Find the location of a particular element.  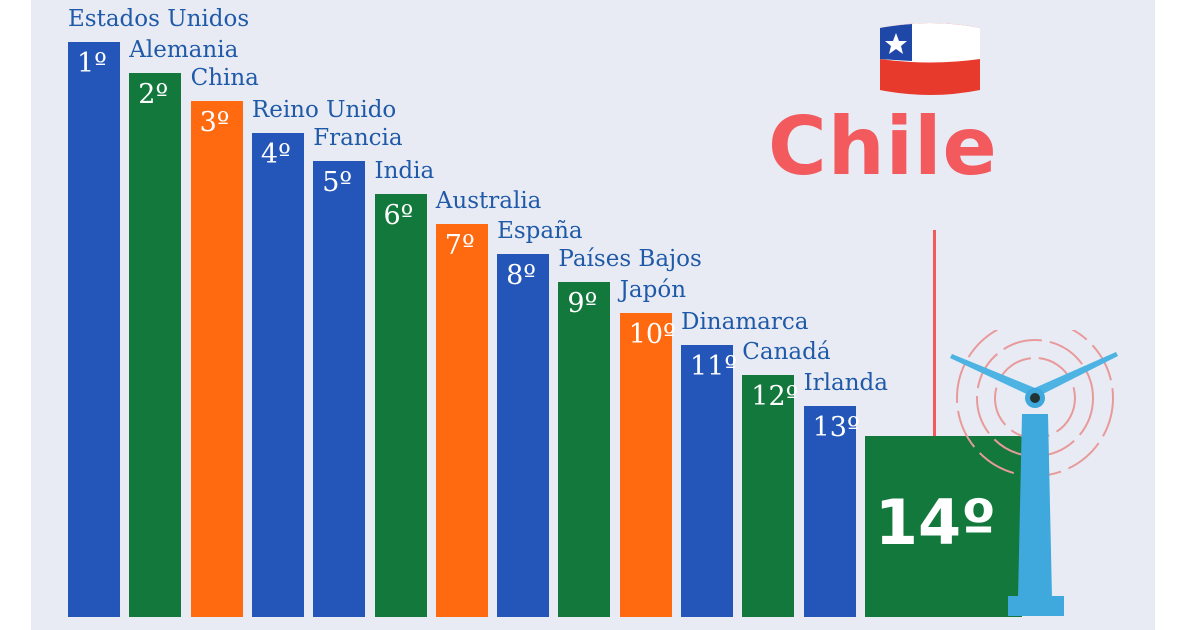

category-label: Países Bajos is located at coordinates (630, 259).